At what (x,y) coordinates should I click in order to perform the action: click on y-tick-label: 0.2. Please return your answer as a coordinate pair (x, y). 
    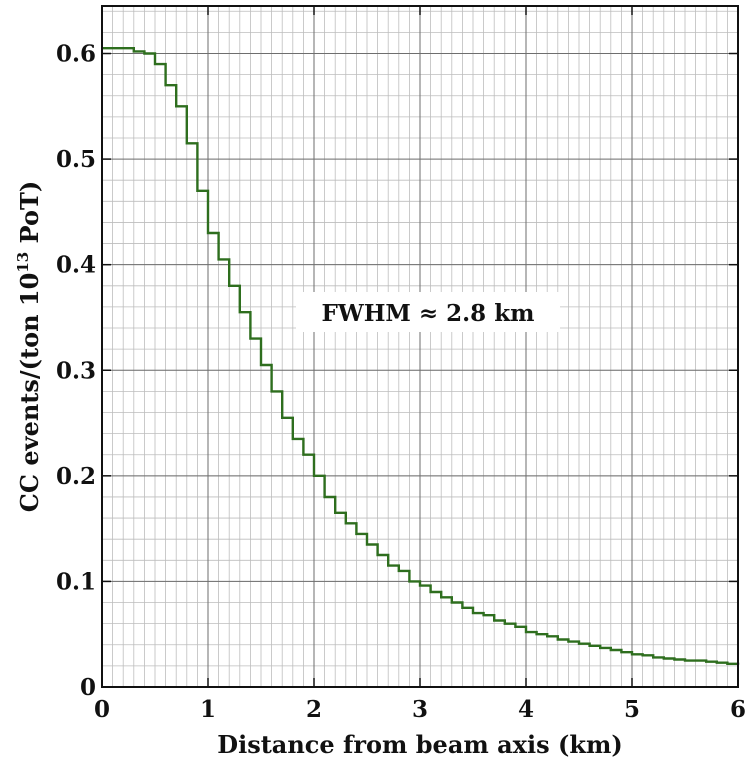
    Looking at the image, I should click on (76, 476).